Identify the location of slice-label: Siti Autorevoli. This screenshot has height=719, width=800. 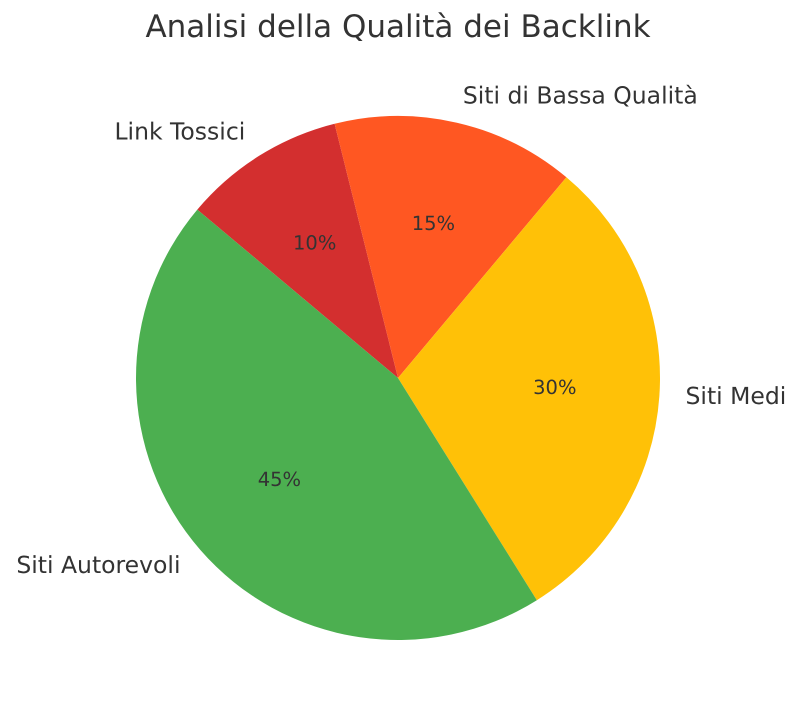
(98, 565).